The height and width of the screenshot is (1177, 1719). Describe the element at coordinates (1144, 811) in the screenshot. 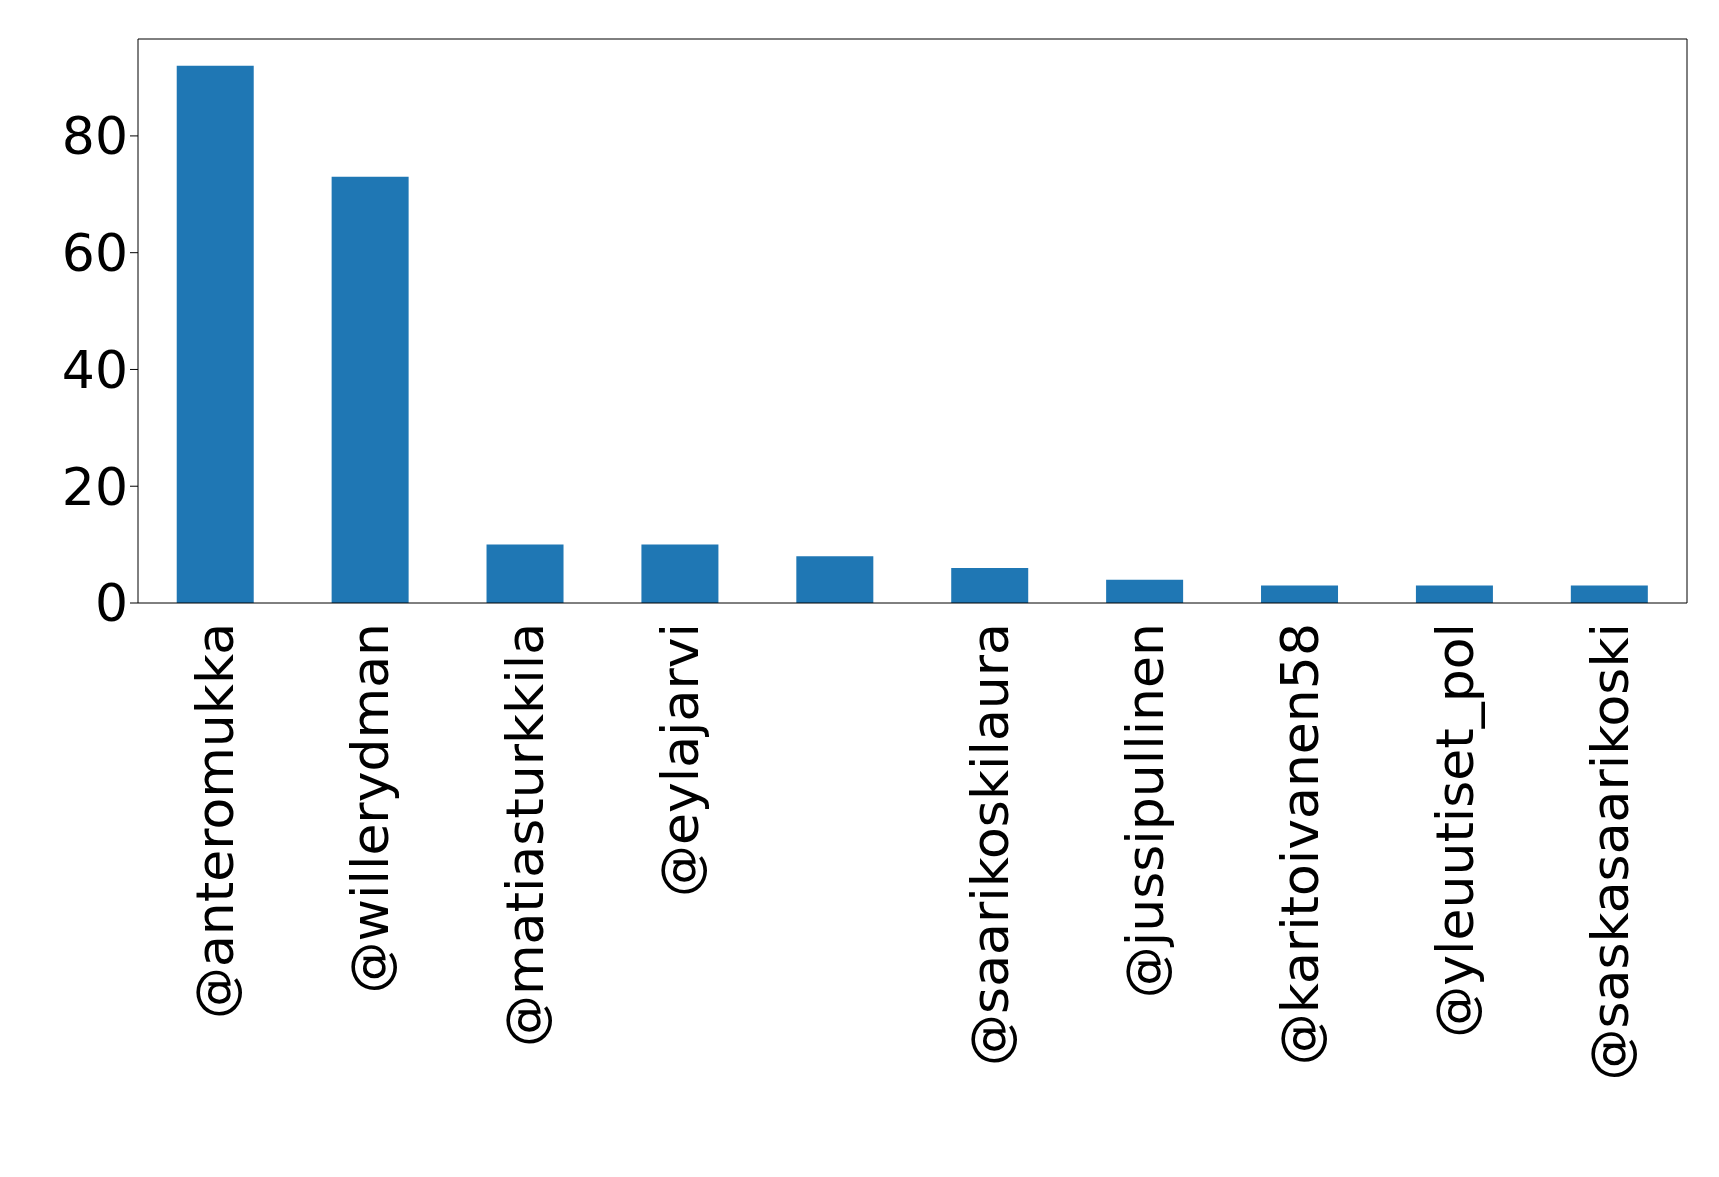

I see `x-tick-label: @jussipullinen` at that location.